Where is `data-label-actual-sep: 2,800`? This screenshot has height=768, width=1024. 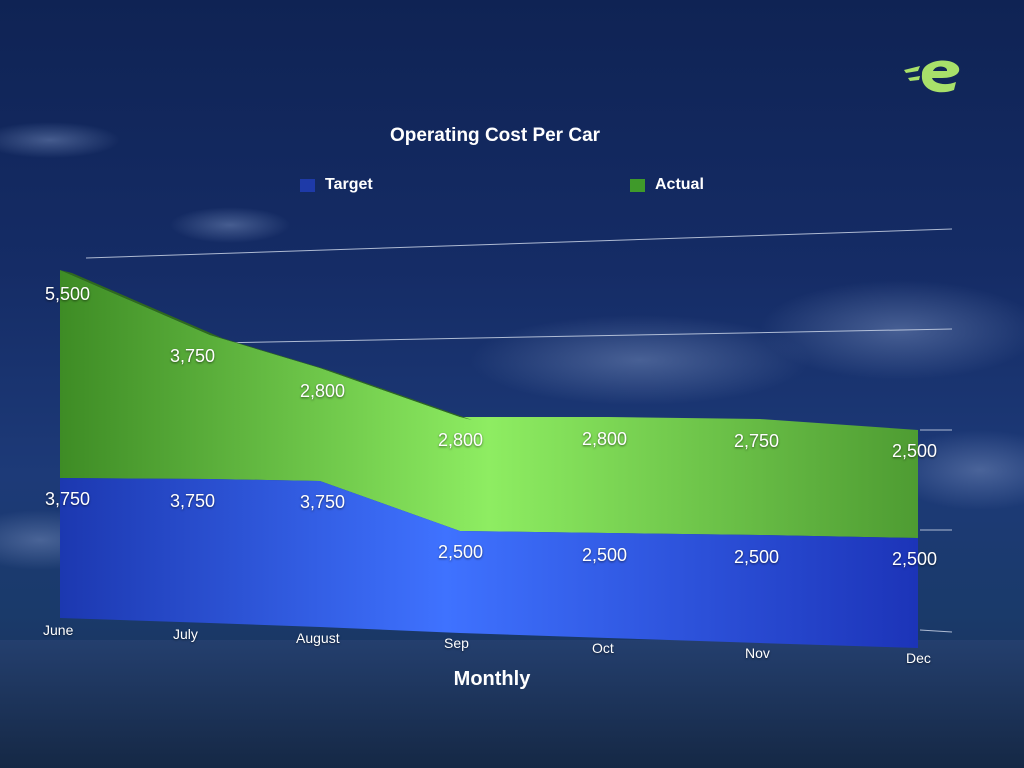 data-label-actual-sep: 2,800 is located at coordinates (461, 440).